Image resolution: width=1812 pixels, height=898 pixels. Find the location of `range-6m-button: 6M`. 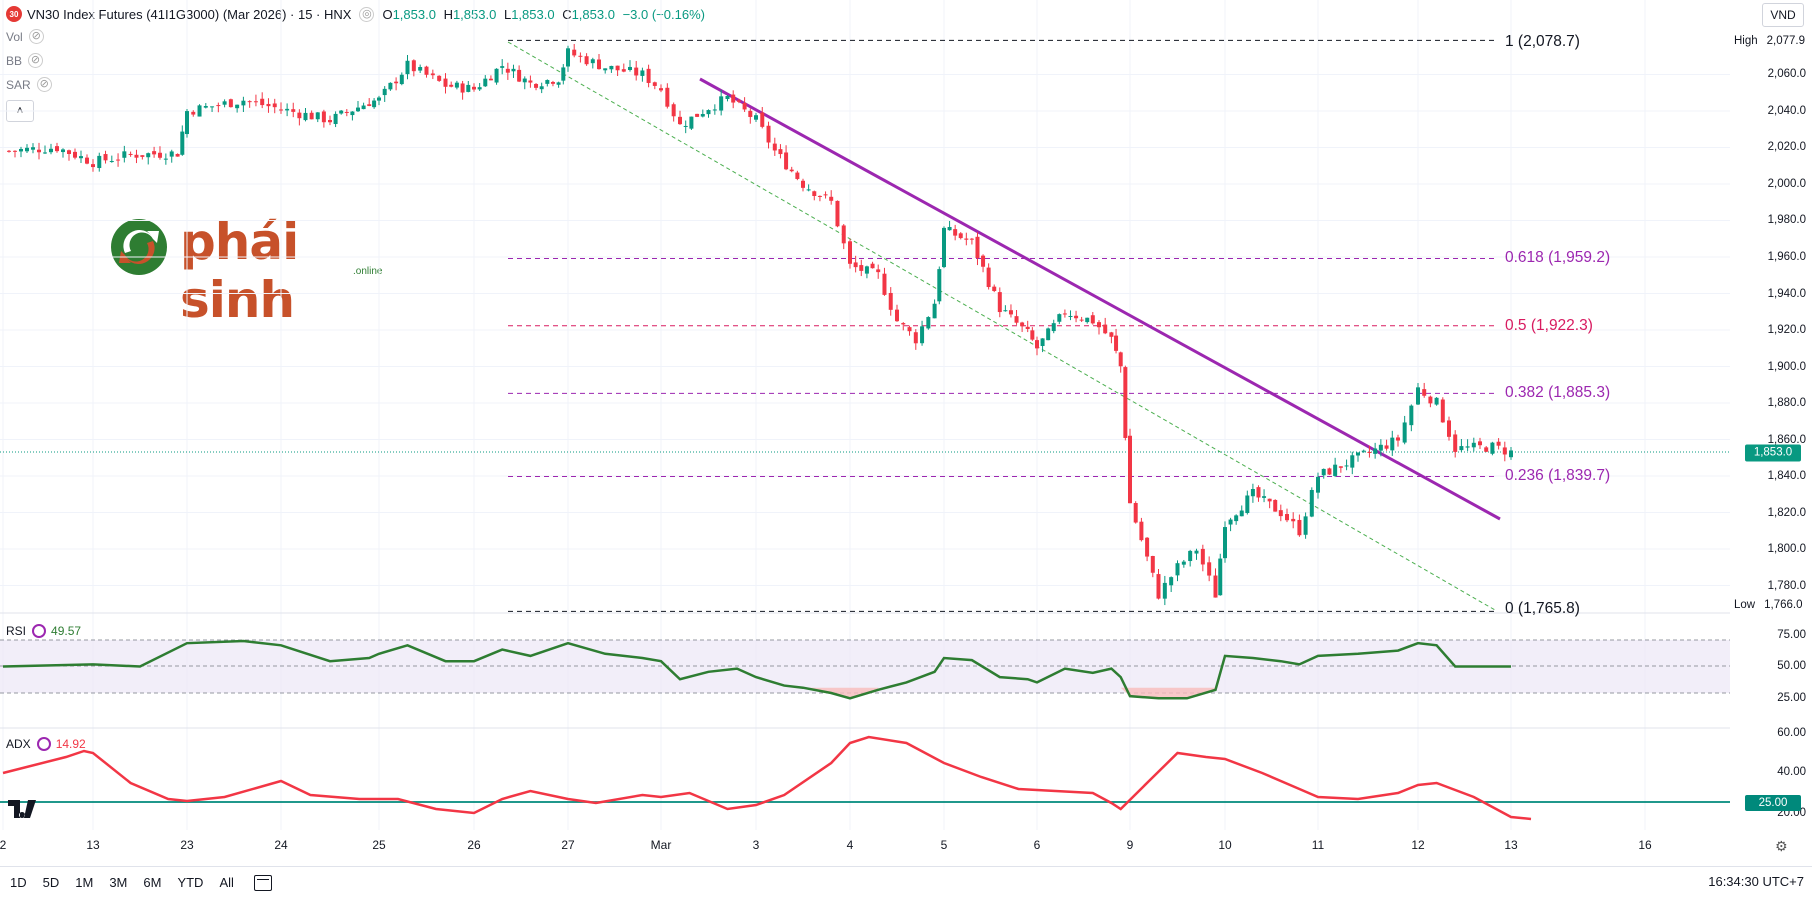

range-6m-button: 6M is located at coordinates (152, 882).